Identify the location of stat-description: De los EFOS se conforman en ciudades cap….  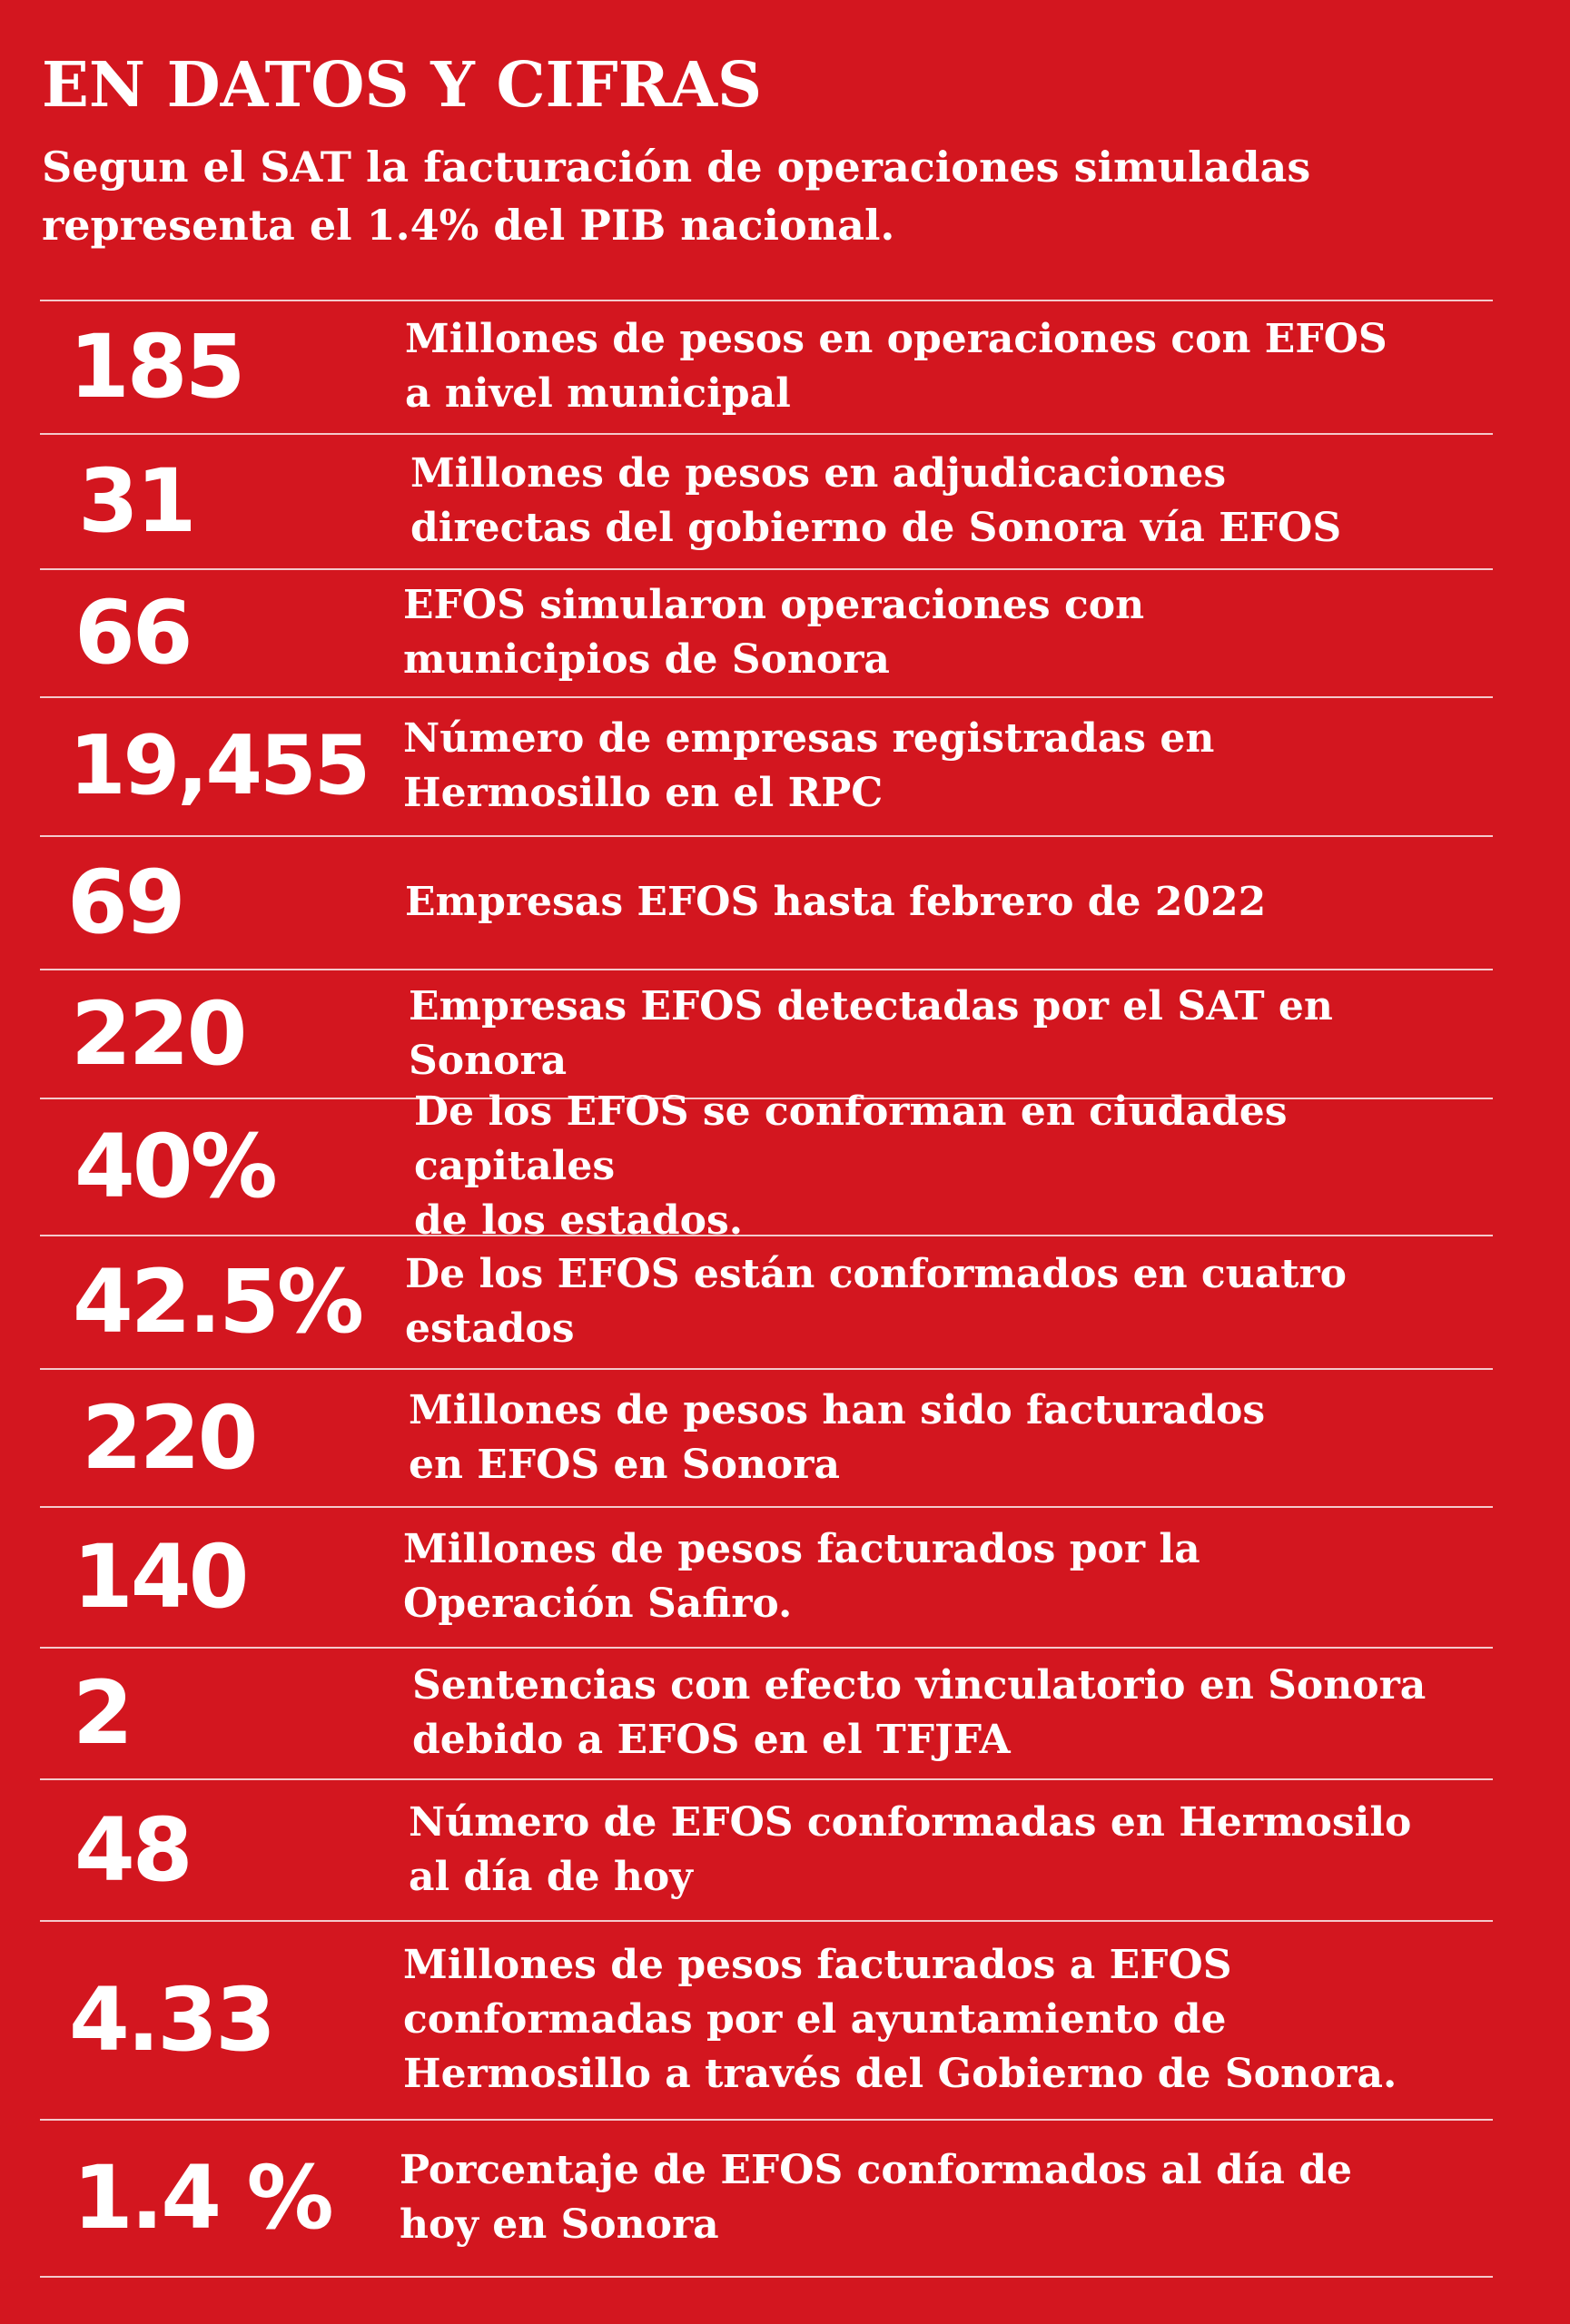
(851, 1166).